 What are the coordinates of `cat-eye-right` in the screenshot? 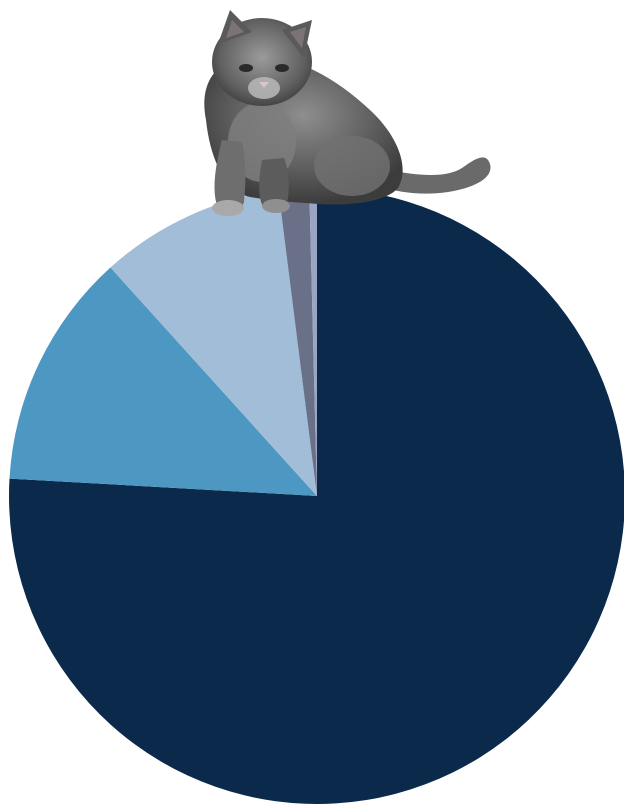 It's located at (282, 68).